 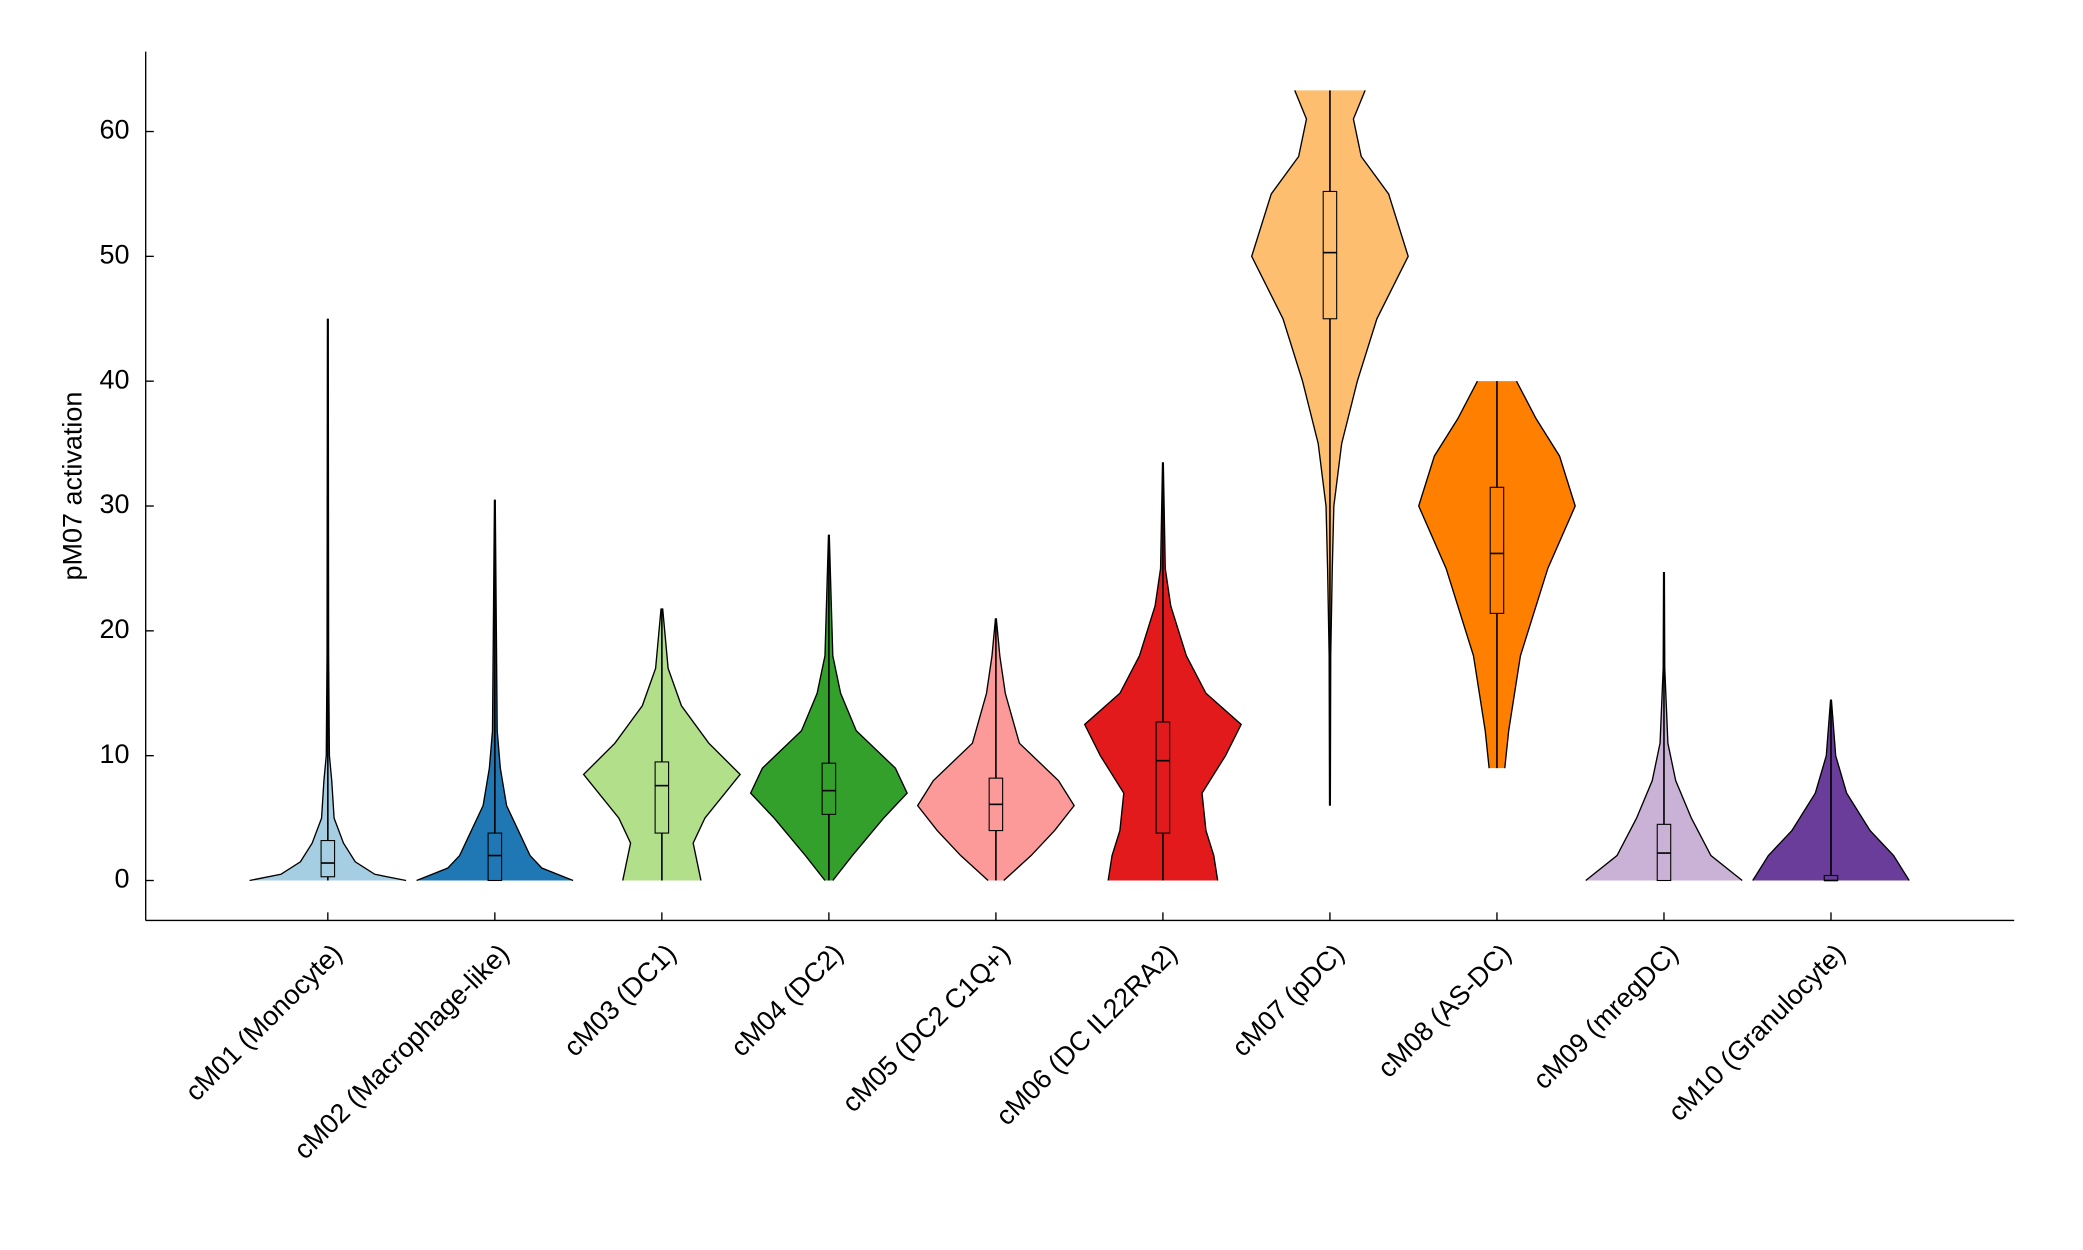 I want to click on y-tick-label: 50, so click(x=115, y=254).